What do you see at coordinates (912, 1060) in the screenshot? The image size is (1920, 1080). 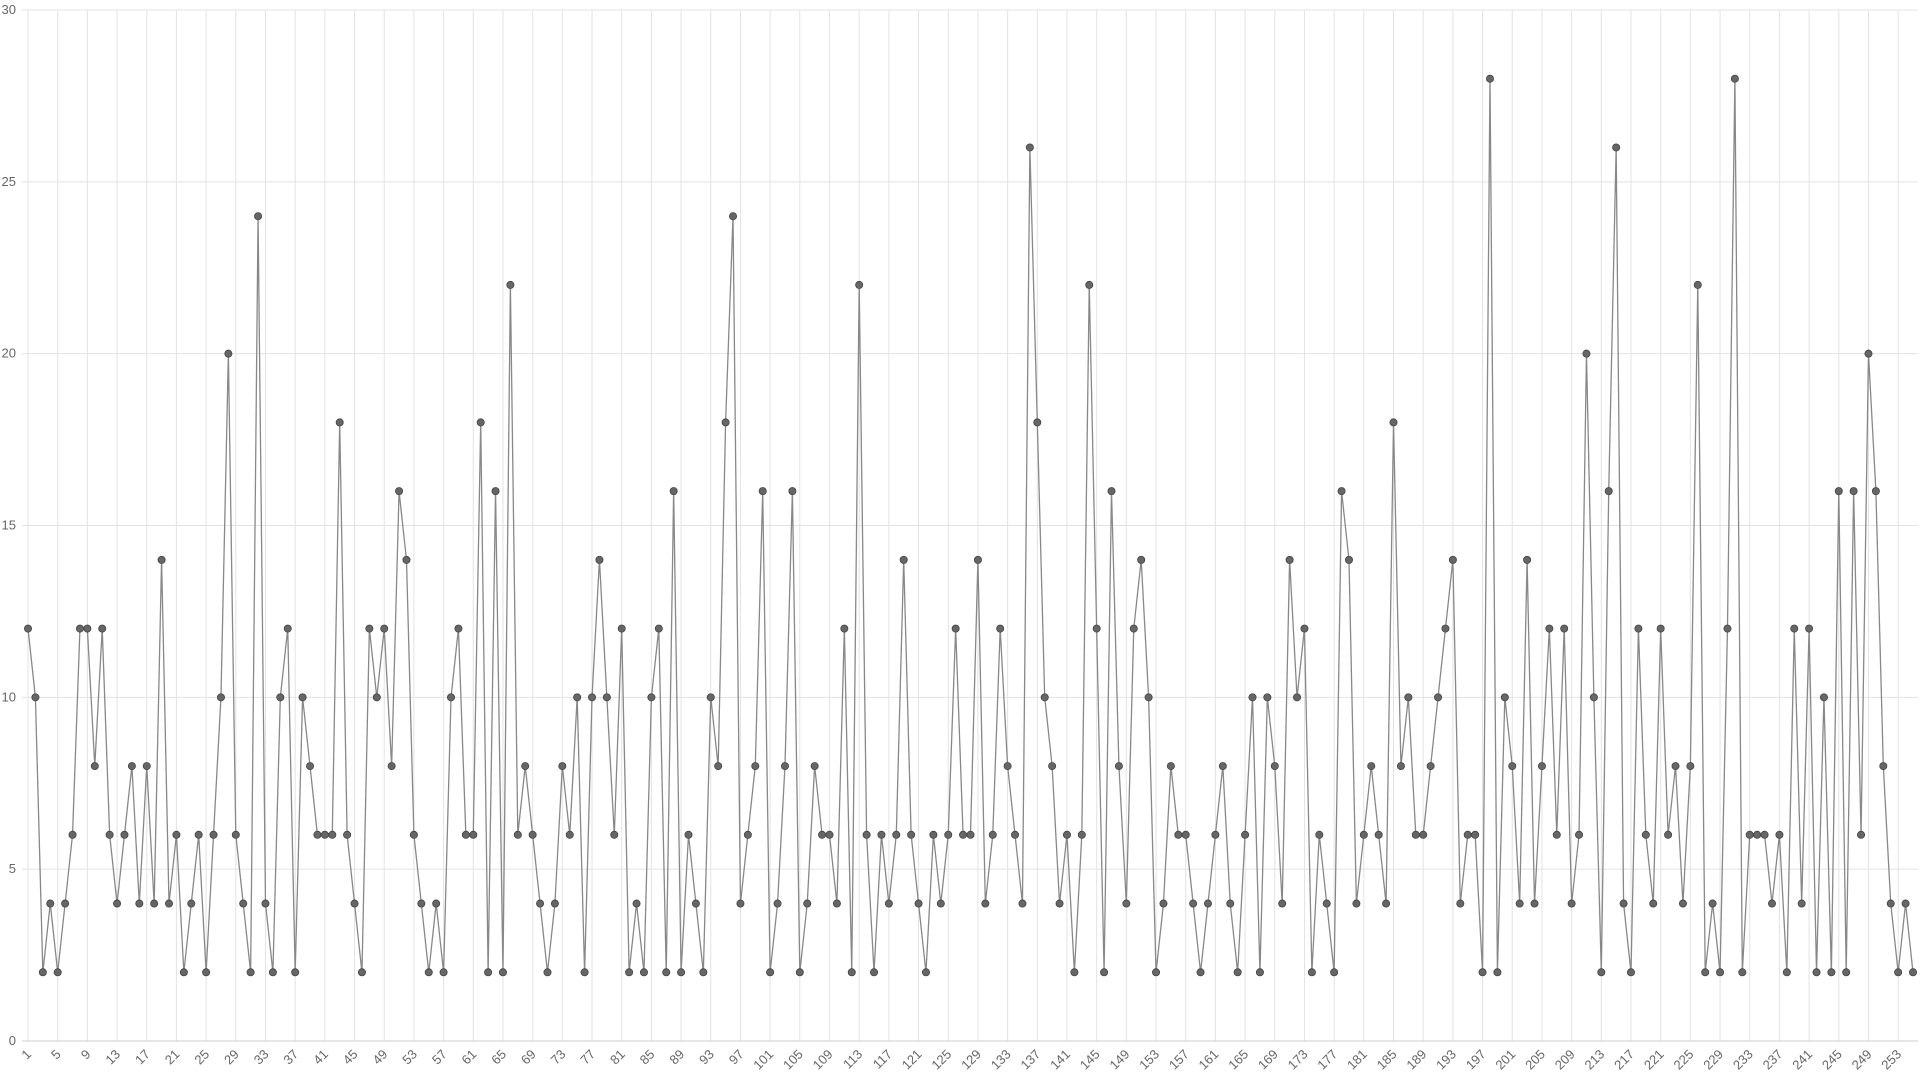 I see `x-tick-label: 121` at bounding box center [912, 1060].